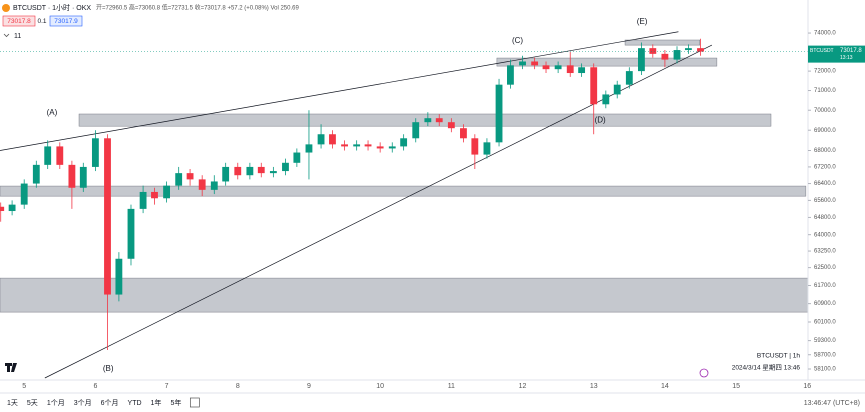  Describe the element at coordinates (594, 386) in the screenshot. I see `x-tick-label: 13` at that location.